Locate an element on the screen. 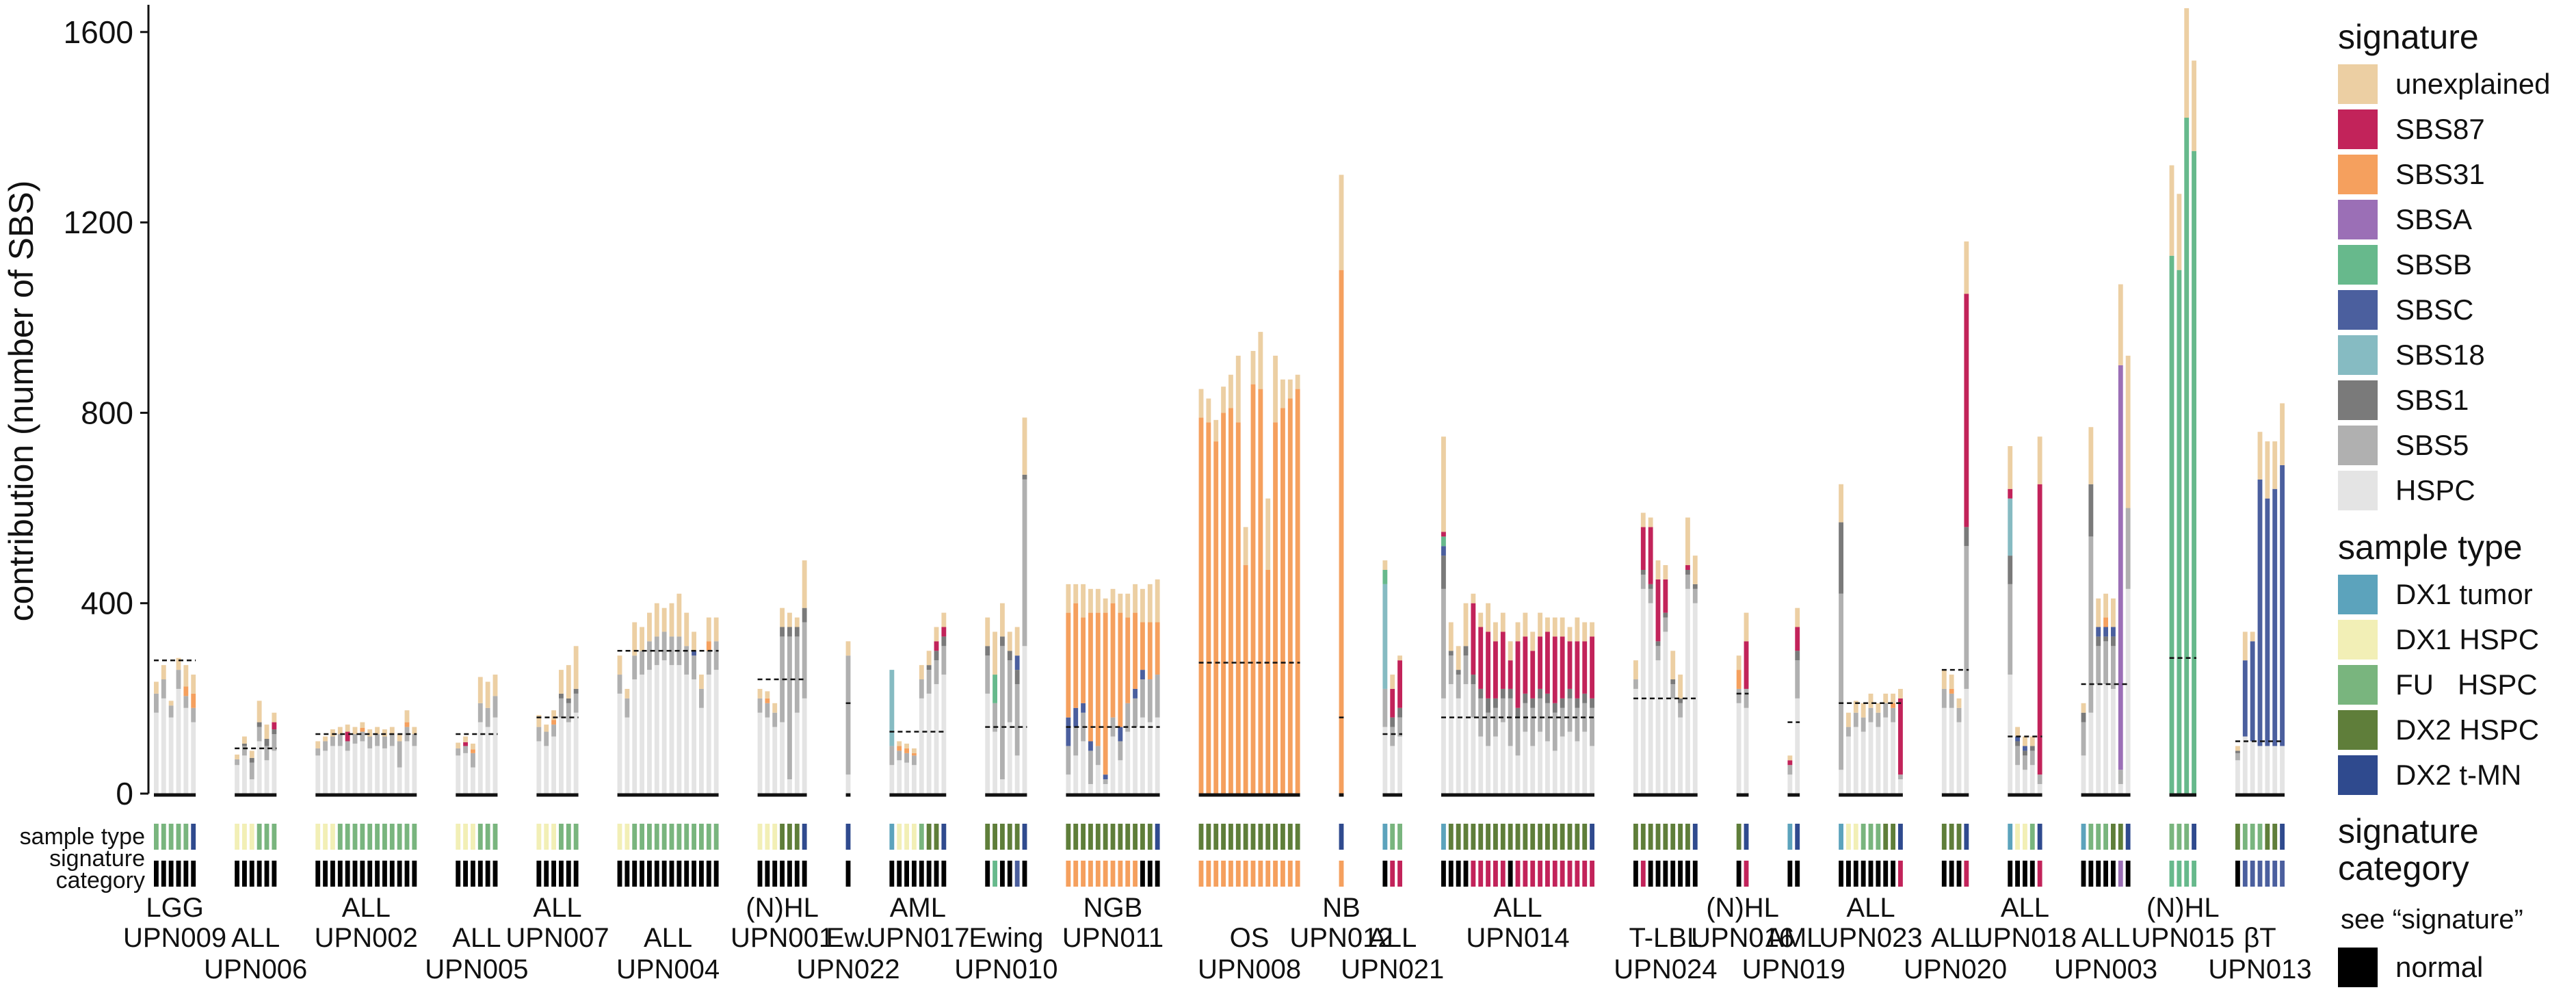 The width and height of the screenshot is (2576, 1005). patient-label: UPN020 is located at coordinates (1955, 969).